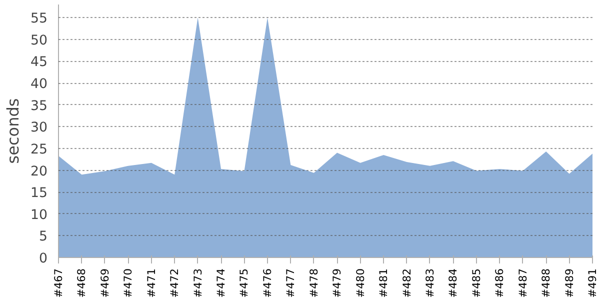  What do you see at coordinates (267, 283) in the screenshot?
I see `x-tick-label: #476` at bounding box center [267, 283].